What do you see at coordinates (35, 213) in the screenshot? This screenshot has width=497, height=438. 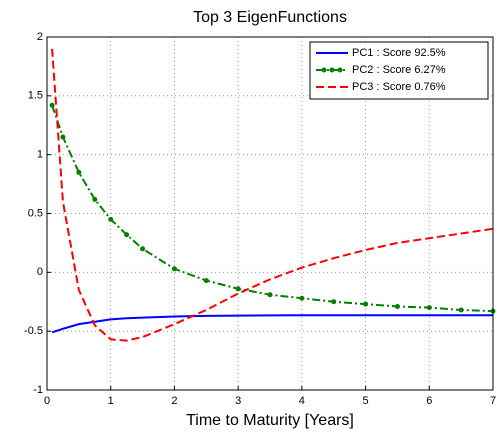 I see `y-tick-label: 0.5` at bounding box center [35, 213].